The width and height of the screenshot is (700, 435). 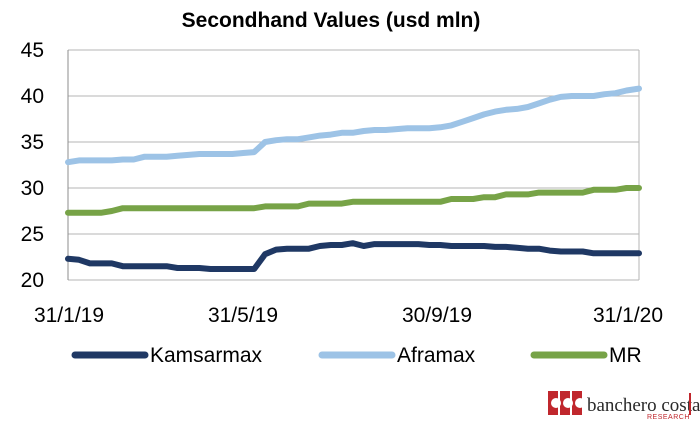 I want to click on y-tick-label: 45, so click(x=32, y=50).